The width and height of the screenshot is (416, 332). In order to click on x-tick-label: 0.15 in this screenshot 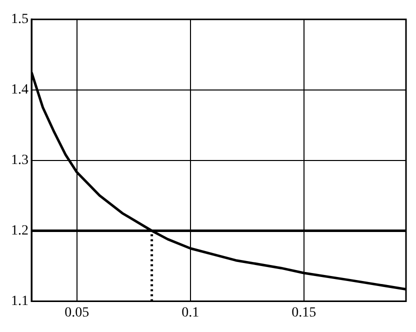, I will do `click(304, 312)`.